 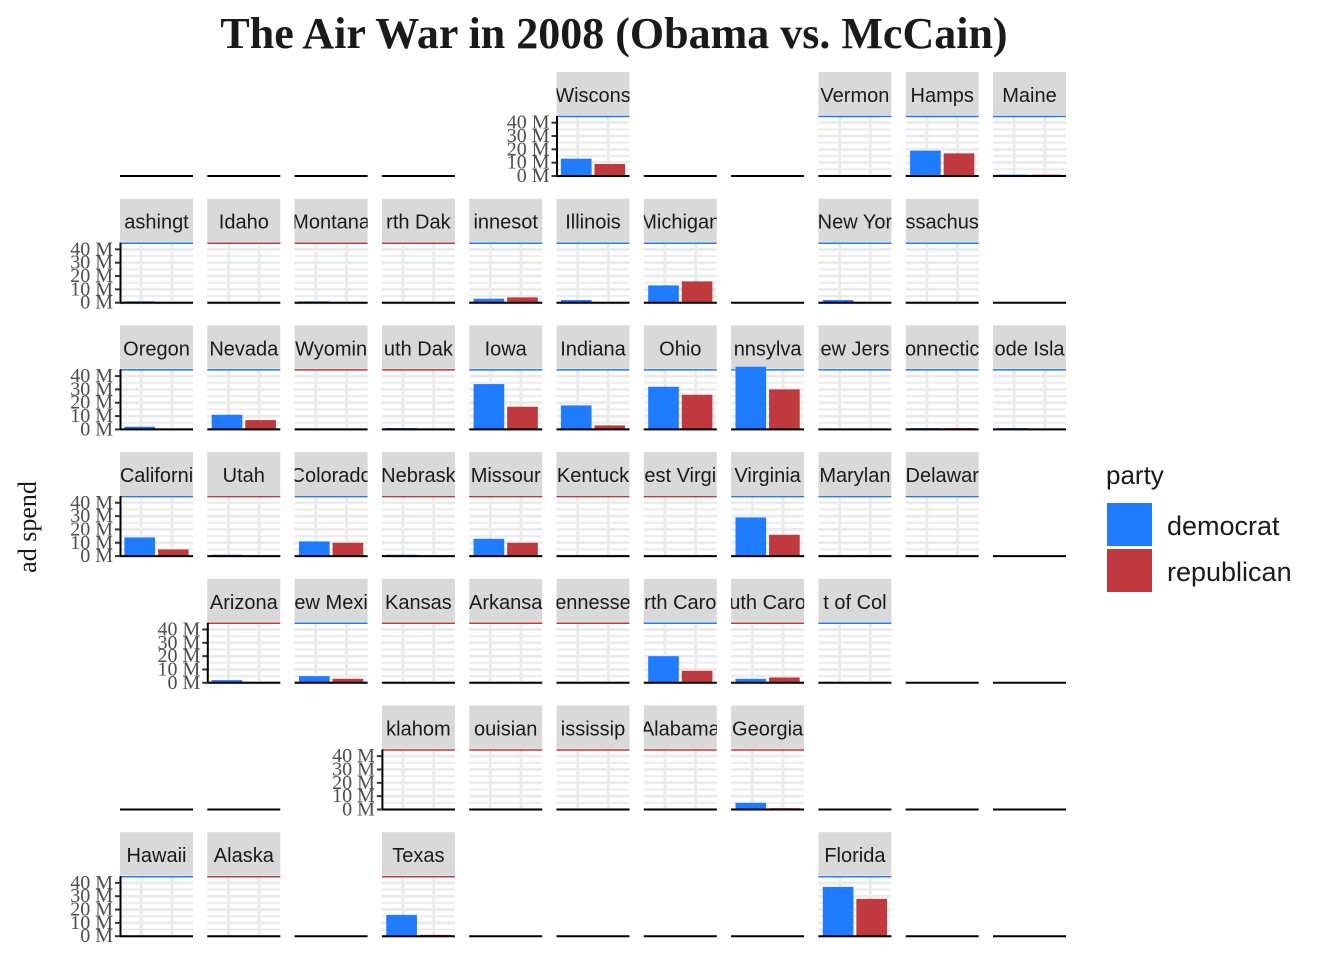 I want to click on facet-strip-label: Delawar, so click(x=943, y=476).